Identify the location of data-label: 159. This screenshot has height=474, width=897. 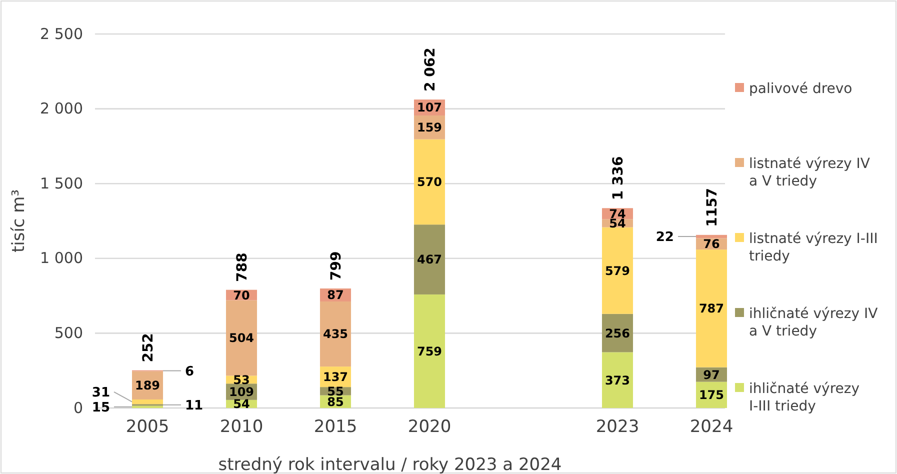
(429, 127).